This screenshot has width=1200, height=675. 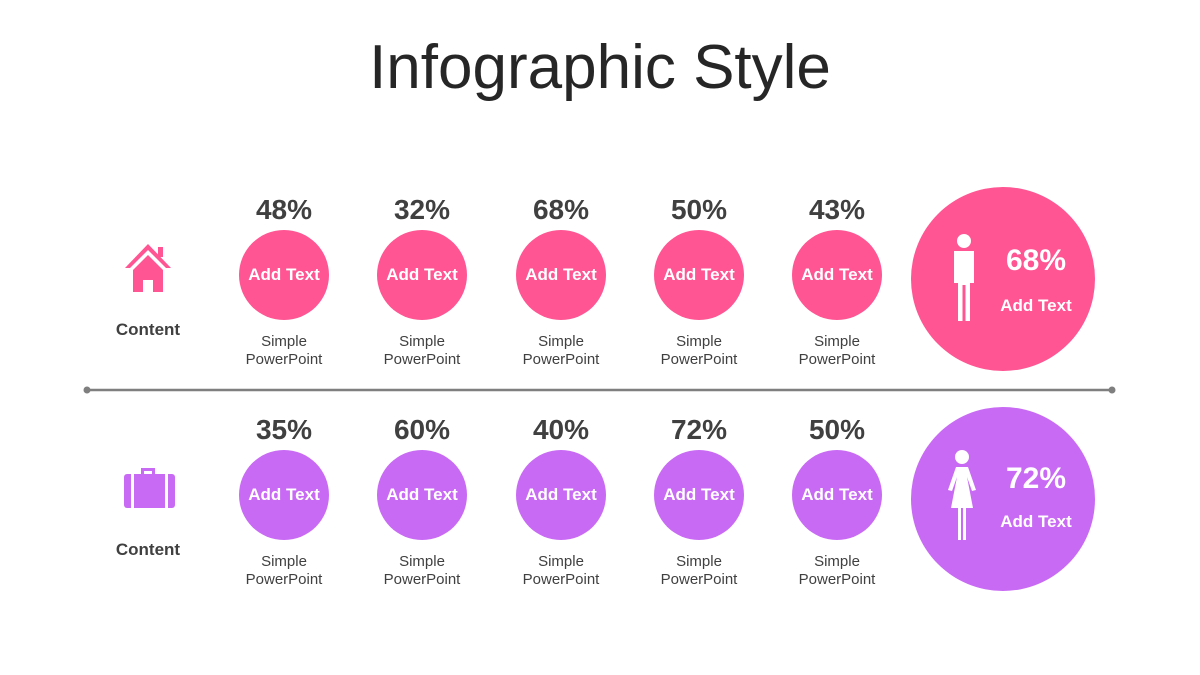 What do you see at coordinates (1036, 478) in the screenshot?
I see `highlight-percent: 72%` at bounding box center [1036, 478].